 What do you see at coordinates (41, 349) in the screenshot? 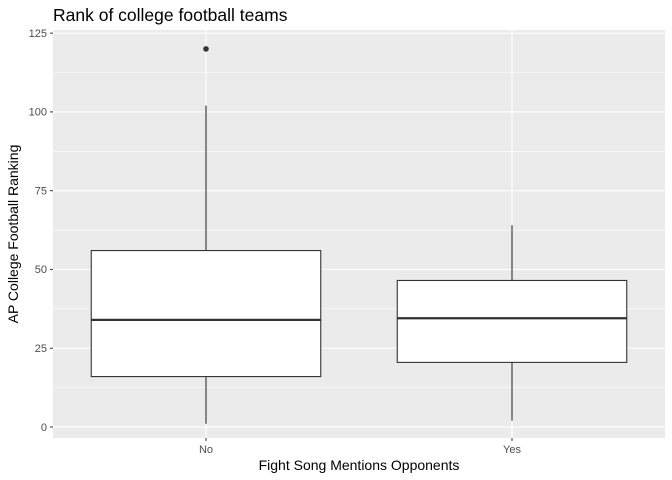
I see `y-tick-label: 25` at bounding box center [41, 349].